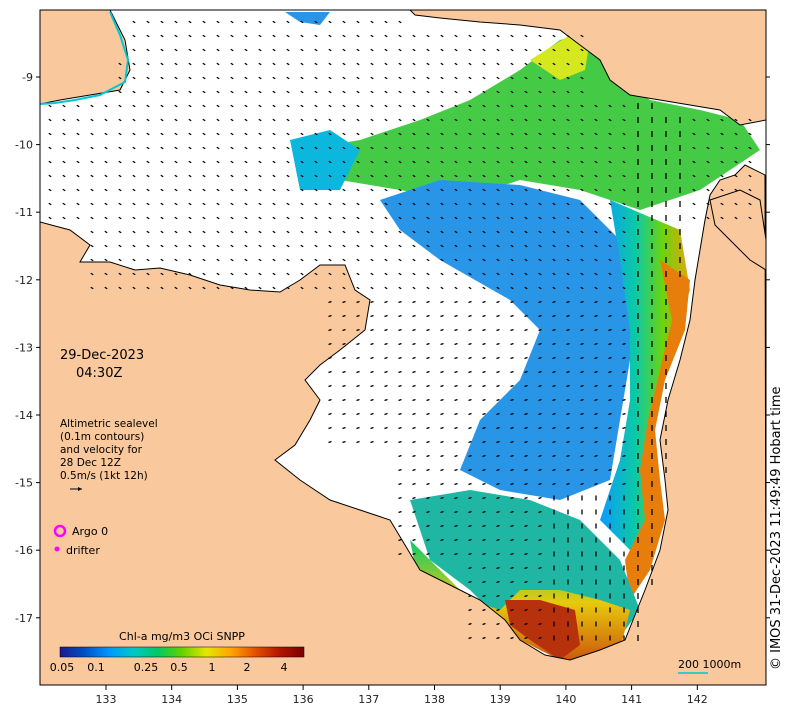 The width and height of the screenshot is (792, 716). I want to click on altimetry-legend-line: 28 Dec 12Z, so click(90, 463).